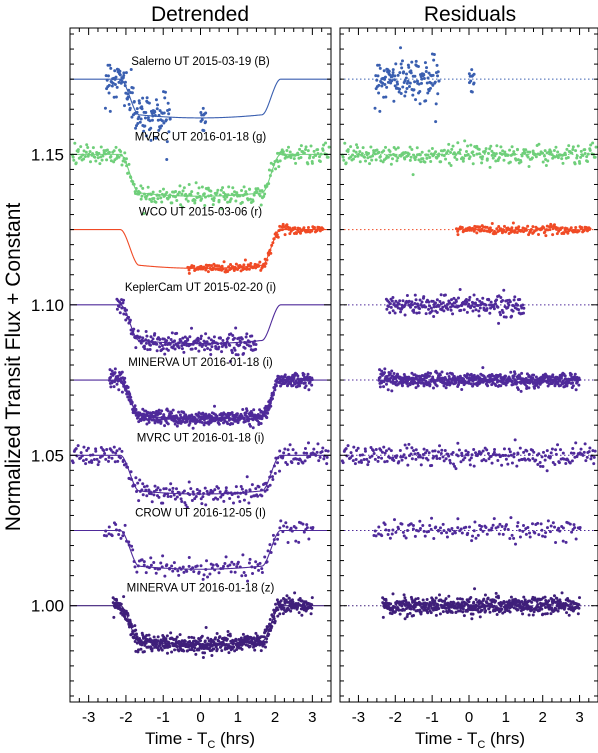 Image resolution: width=598 pixels, height=753 pixels. What do you see at coordinates (201, 137) in the screenshot?
I see `dataset-label: MVRC UT 2016-01-18 (g)` at bounding box center [201, 137].